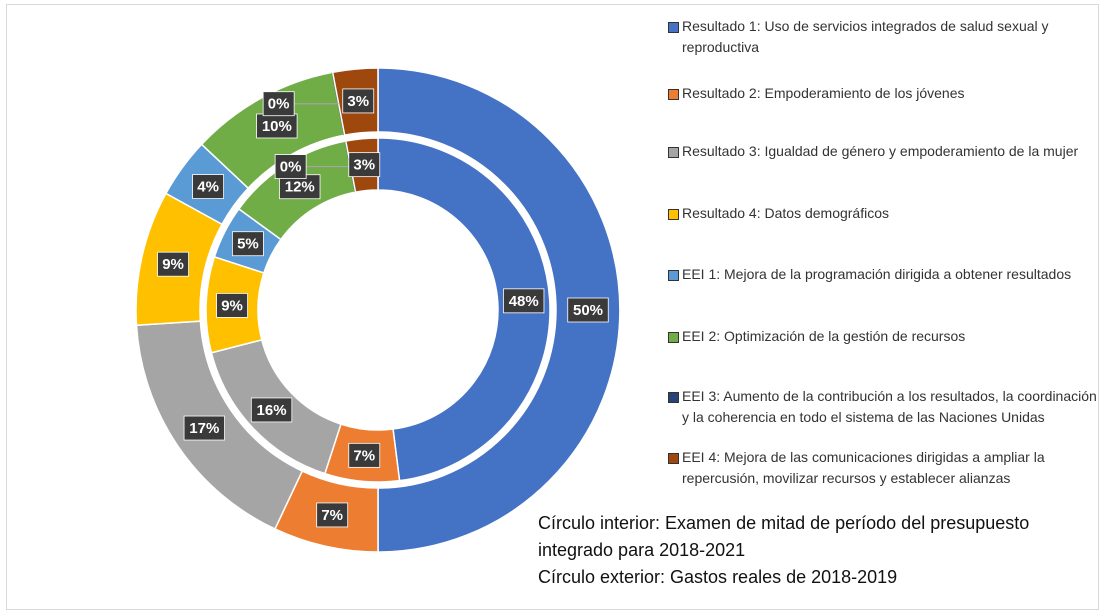  I want to click on legend-item: Resultado 4: Datos demográficos, so click(884, 213).